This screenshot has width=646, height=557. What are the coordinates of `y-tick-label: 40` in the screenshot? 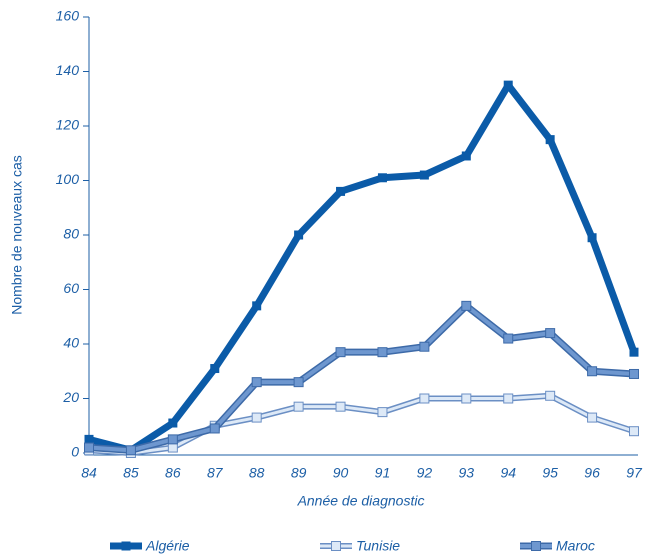 It's located at (71, 343).